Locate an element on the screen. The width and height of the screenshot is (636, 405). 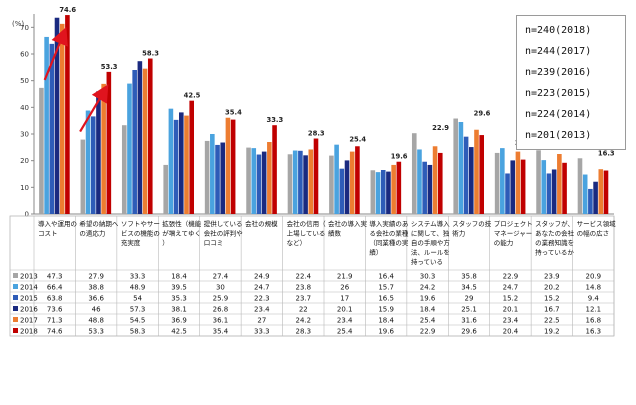
table-cell: 29 is located at coordinates (469, 299).